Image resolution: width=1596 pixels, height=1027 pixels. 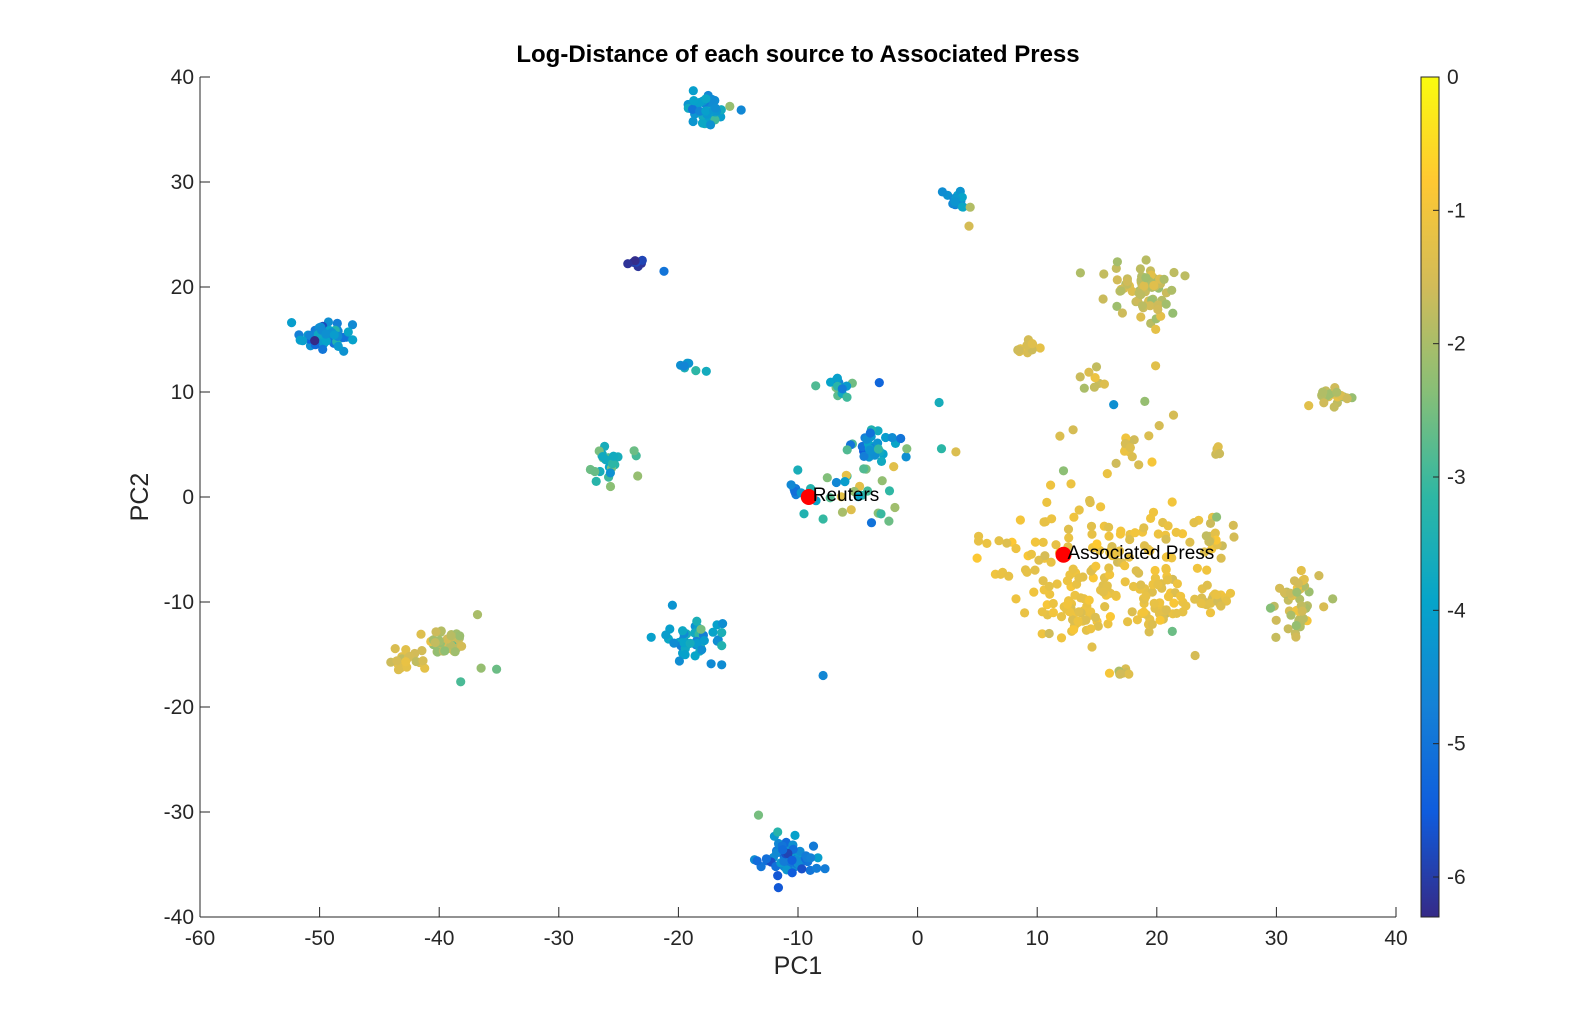 I want to click on highlight-point, so click(x=1063, y=554).